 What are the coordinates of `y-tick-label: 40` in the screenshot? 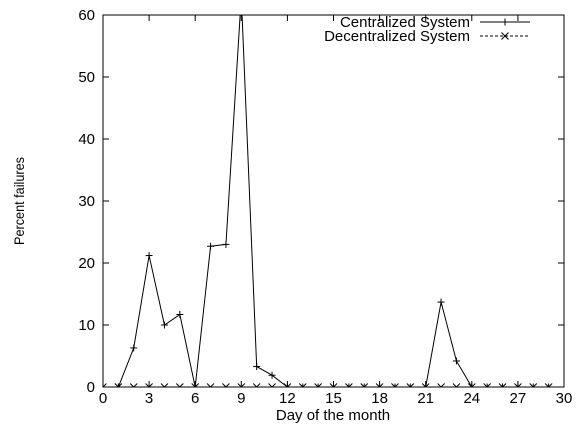 It's located at (86, 139).